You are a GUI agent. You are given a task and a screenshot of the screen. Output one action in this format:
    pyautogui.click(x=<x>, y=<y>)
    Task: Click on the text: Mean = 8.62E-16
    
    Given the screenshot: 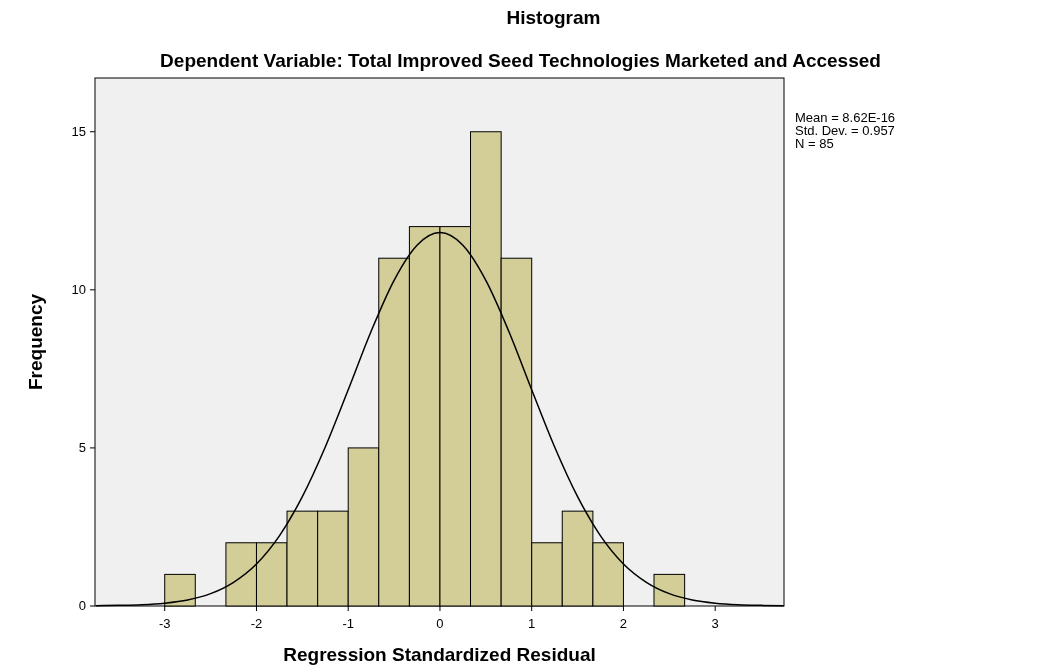 What is the action you would take?
    pyautogui.click(x=845, y=117)
    